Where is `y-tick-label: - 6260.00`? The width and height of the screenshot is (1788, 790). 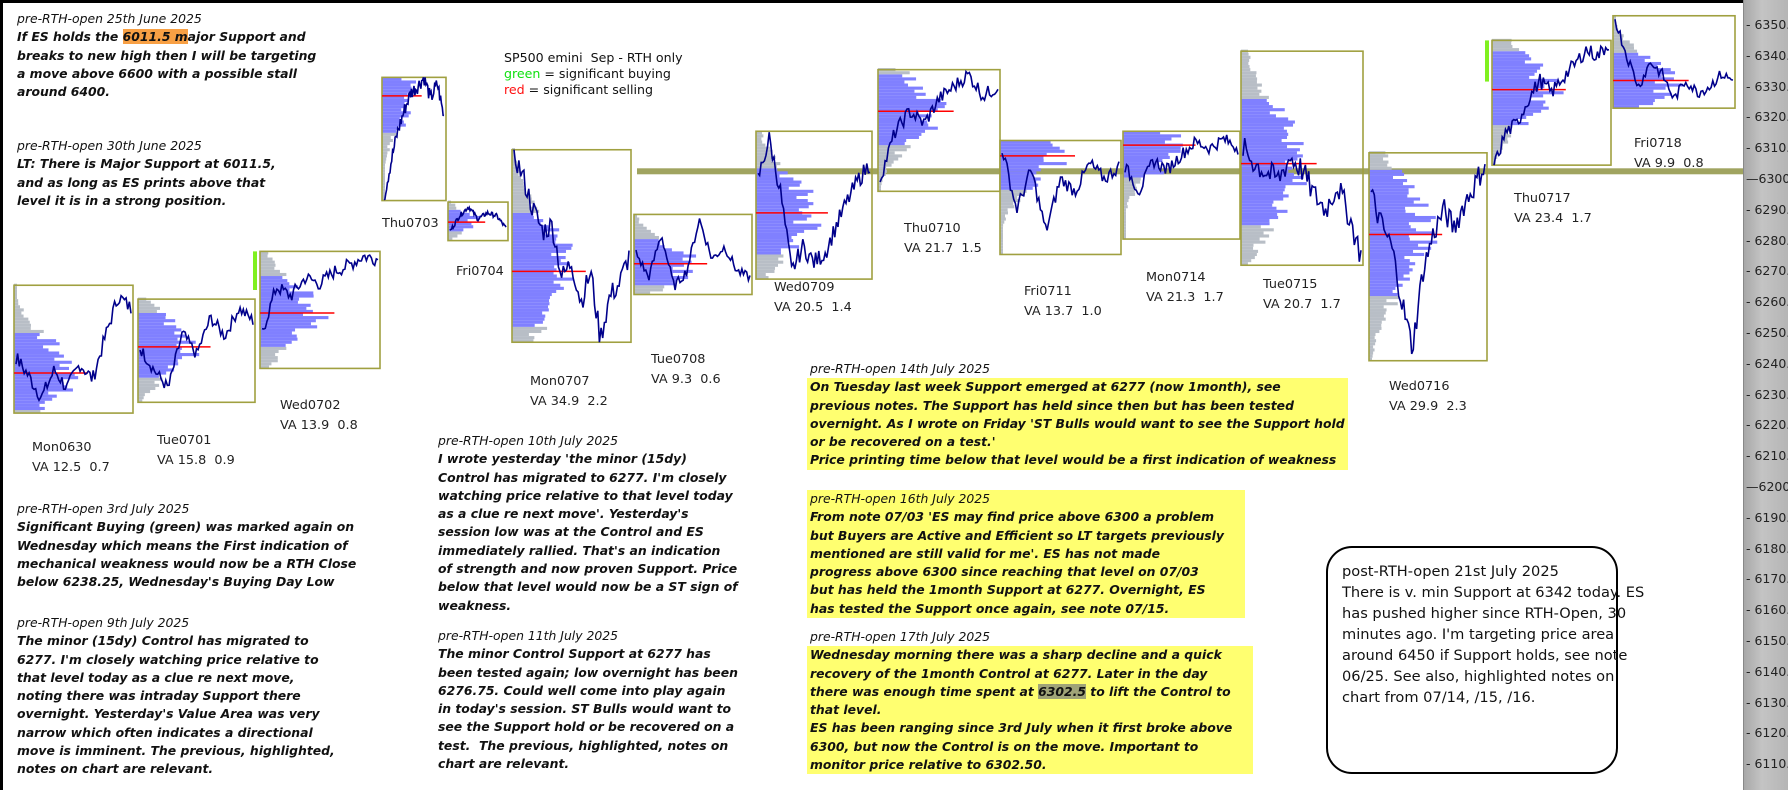 y-tick-label: - 6260.00 is located at coordinates (1767, 302).